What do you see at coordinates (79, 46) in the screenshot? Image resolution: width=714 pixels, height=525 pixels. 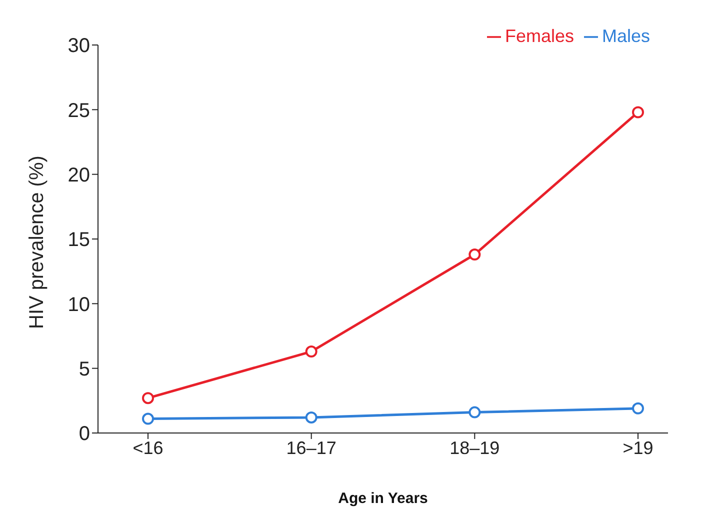 I see `y-tick-label: 30` at bounding box center [79, 46].